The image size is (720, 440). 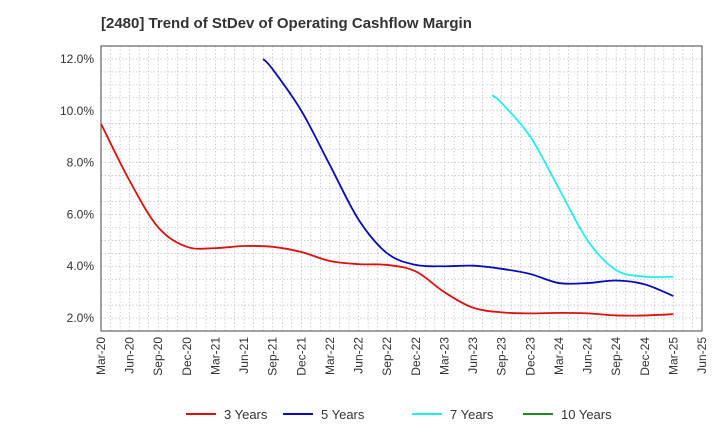 I want to click on x-tick-label: Jun-22, so click(x=359, y=355).